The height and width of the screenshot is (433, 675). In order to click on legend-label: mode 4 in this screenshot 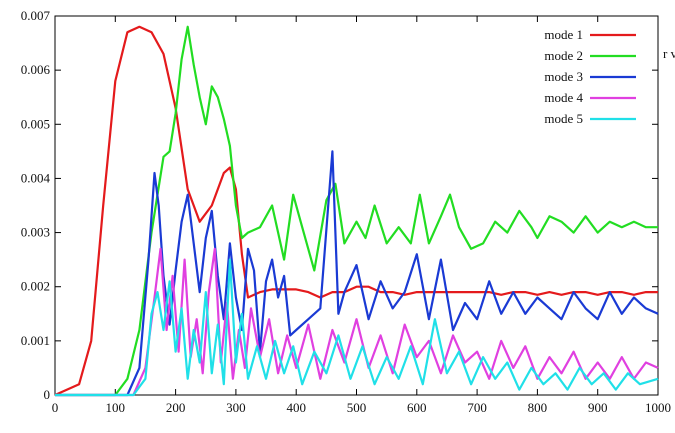, I will do `click(563, 97)`.